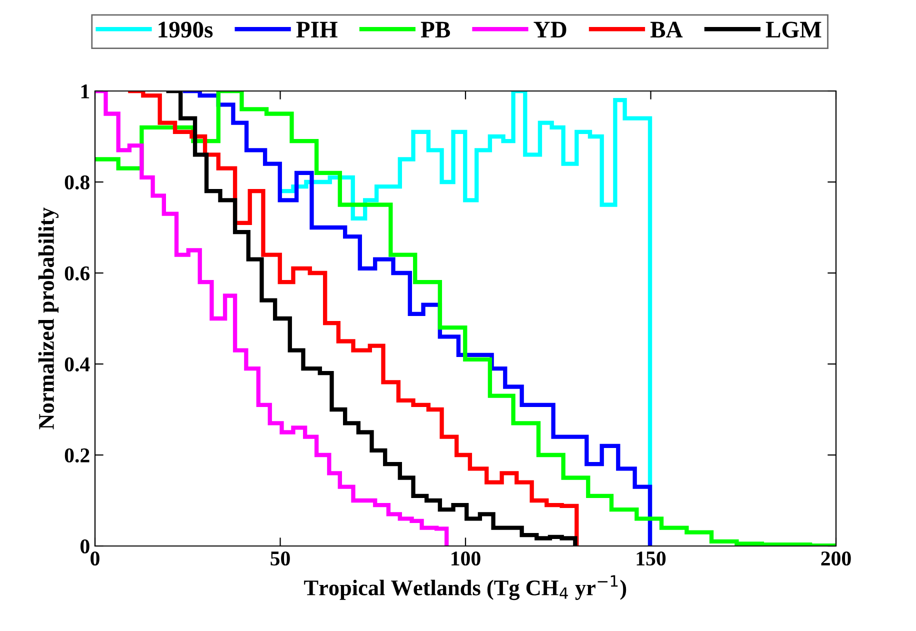 Image resolution: width=916 pixels, height=631 pixels. I want to click on y-tick-label: 0.4, so click(77, 364).